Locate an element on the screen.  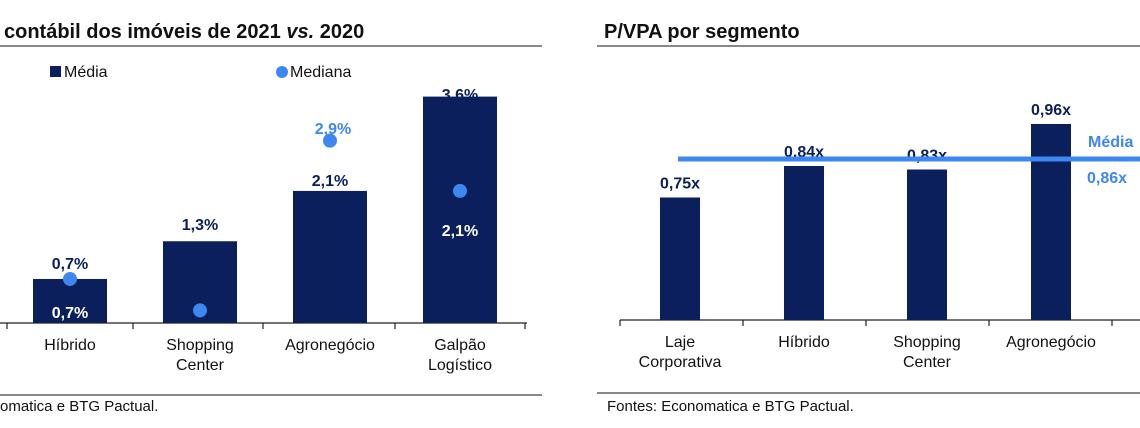
left-data-label-mediana-shopping-center: 0,2% is located at coordinates (203, 288).